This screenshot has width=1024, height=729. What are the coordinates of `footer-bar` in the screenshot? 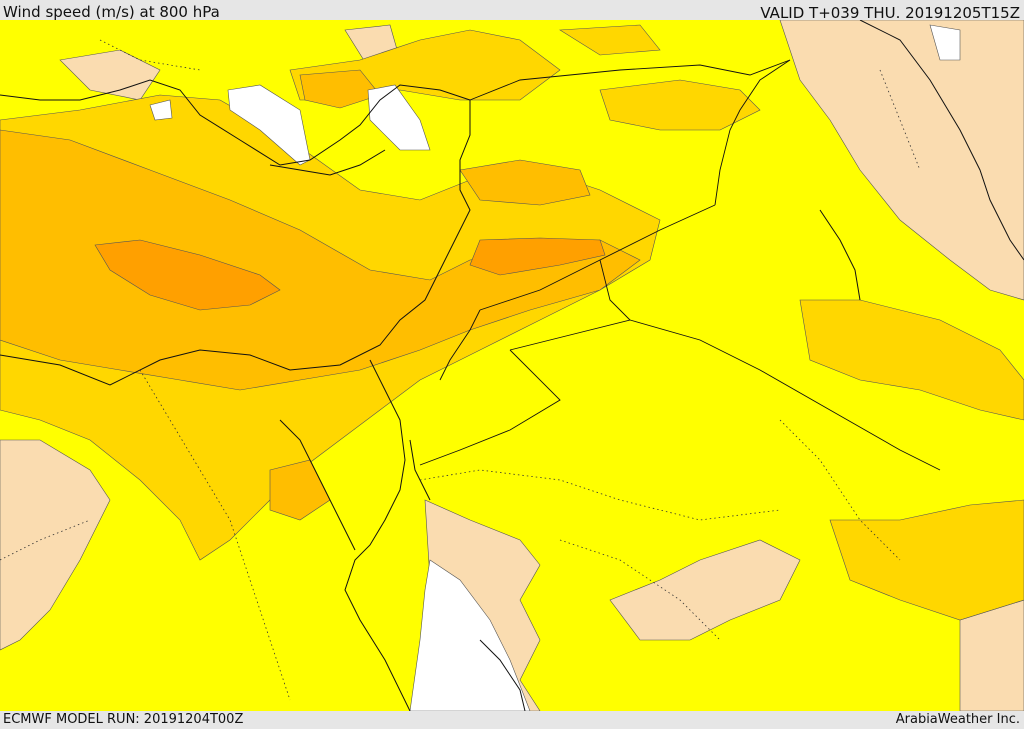 It's located at (512, 720).